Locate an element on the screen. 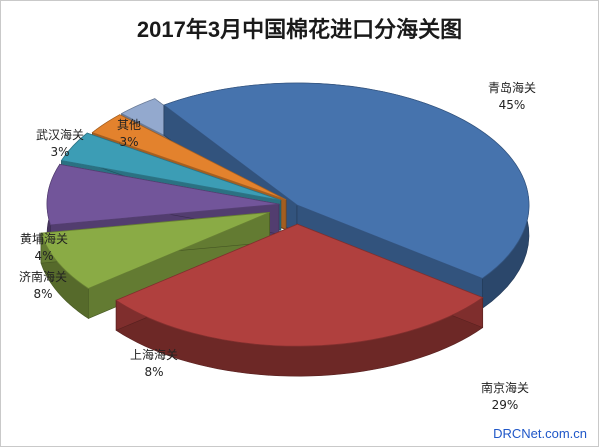  slice-name-label: 黄埔海关 is located at coordinates (44, 238).